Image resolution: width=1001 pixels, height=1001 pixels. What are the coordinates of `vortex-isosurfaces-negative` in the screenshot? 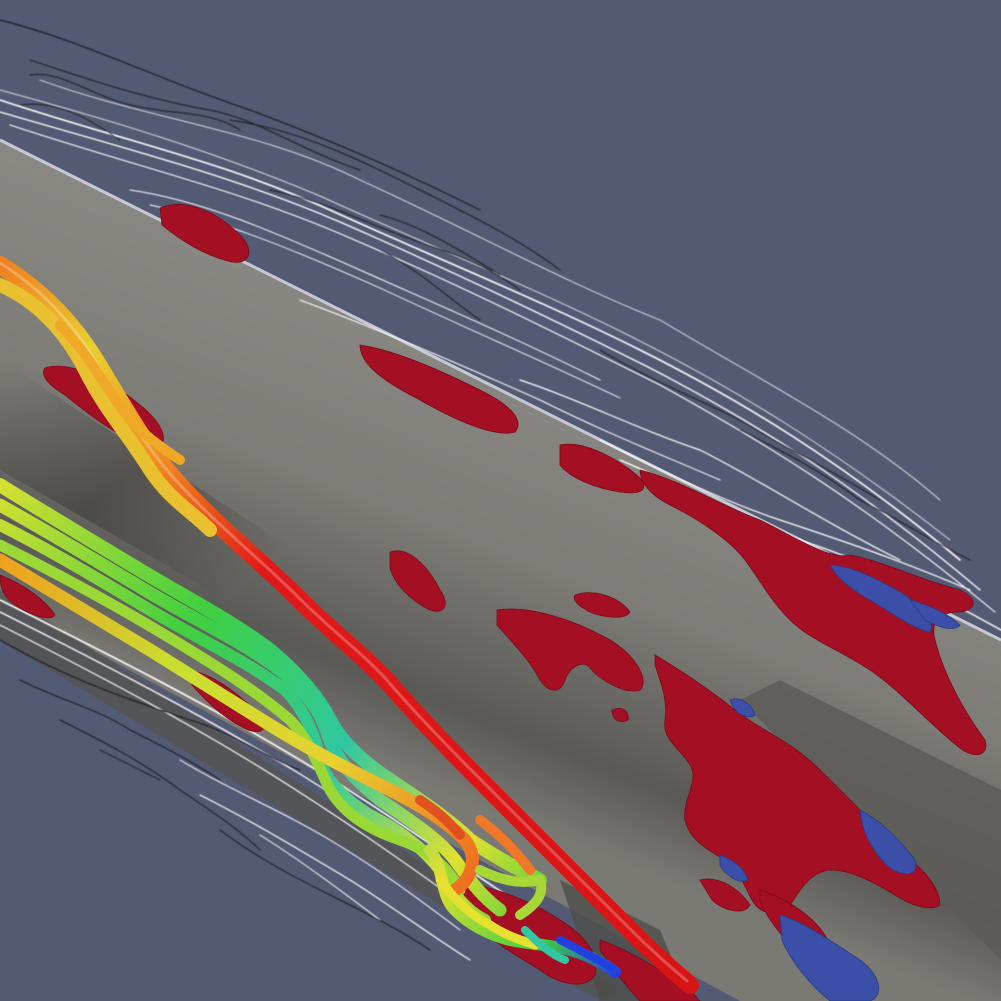 It's located at (840, 782).